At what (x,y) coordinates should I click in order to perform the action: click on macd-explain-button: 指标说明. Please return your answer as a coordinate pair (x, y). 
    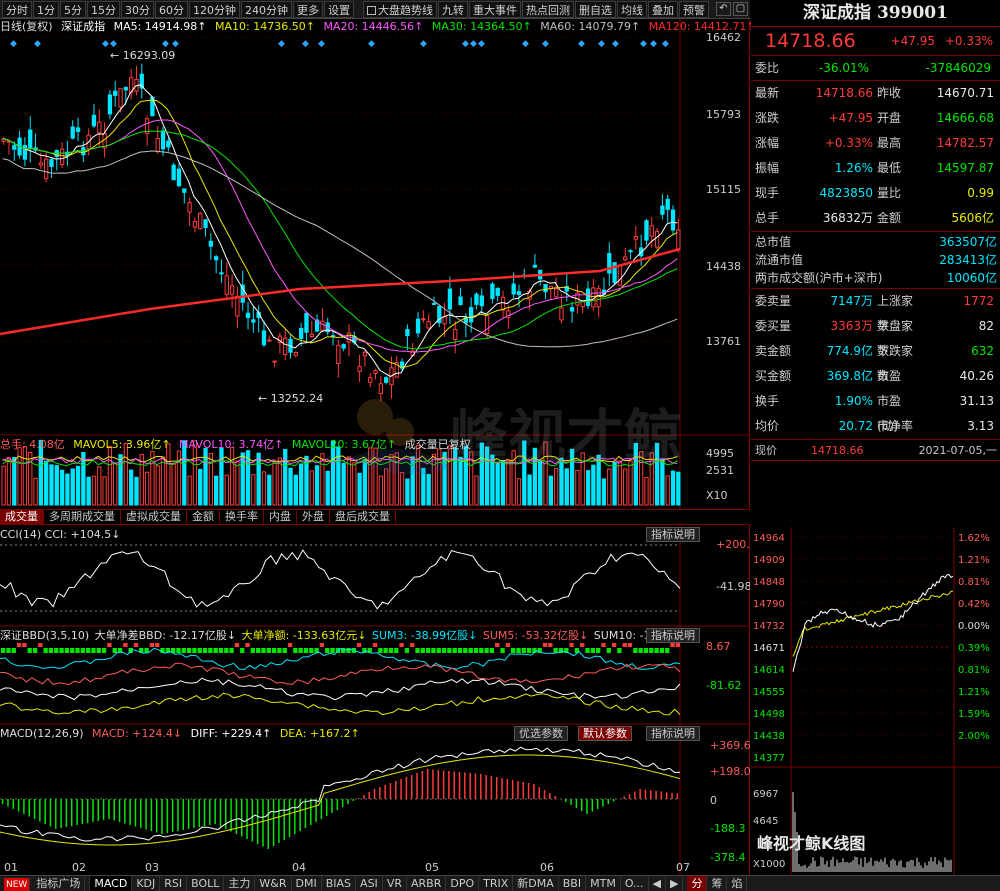
    Looking at the image, I should click on (673, 733).